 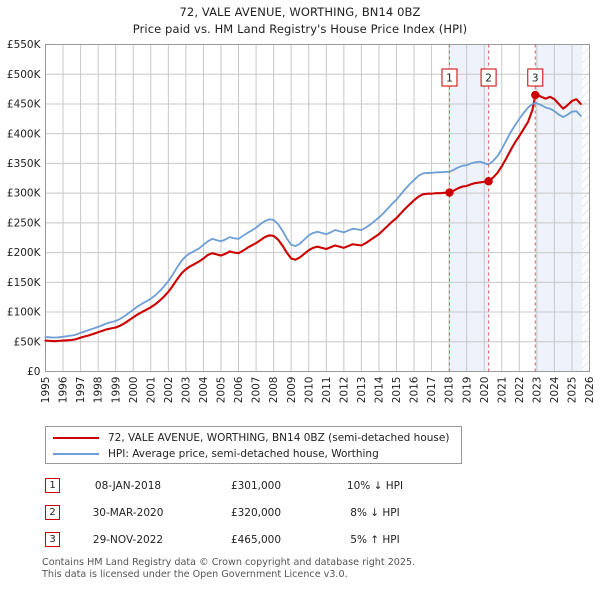 I want to click on svg-text: £300K, so click(x=24, y=194).